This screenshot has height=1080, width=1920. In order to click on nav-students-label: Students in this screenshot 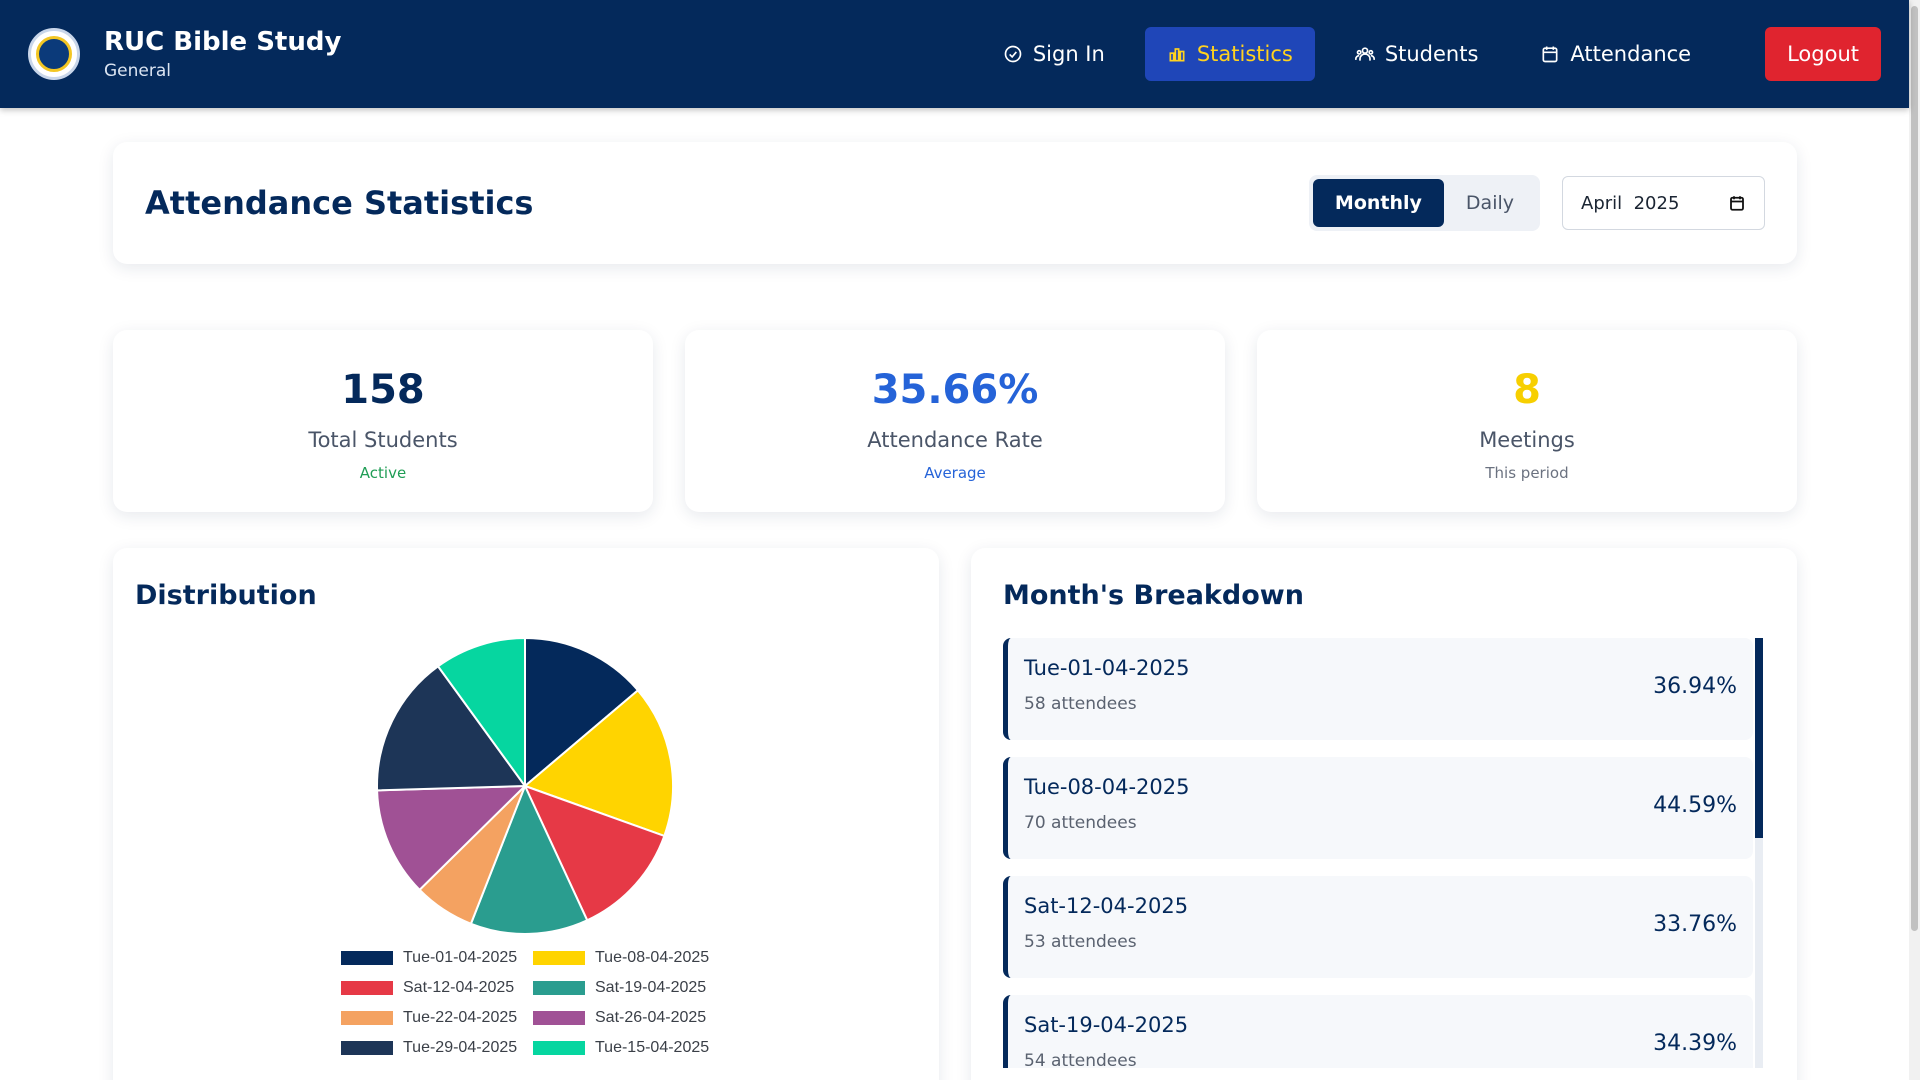, I will do `click(1431, 54)`.